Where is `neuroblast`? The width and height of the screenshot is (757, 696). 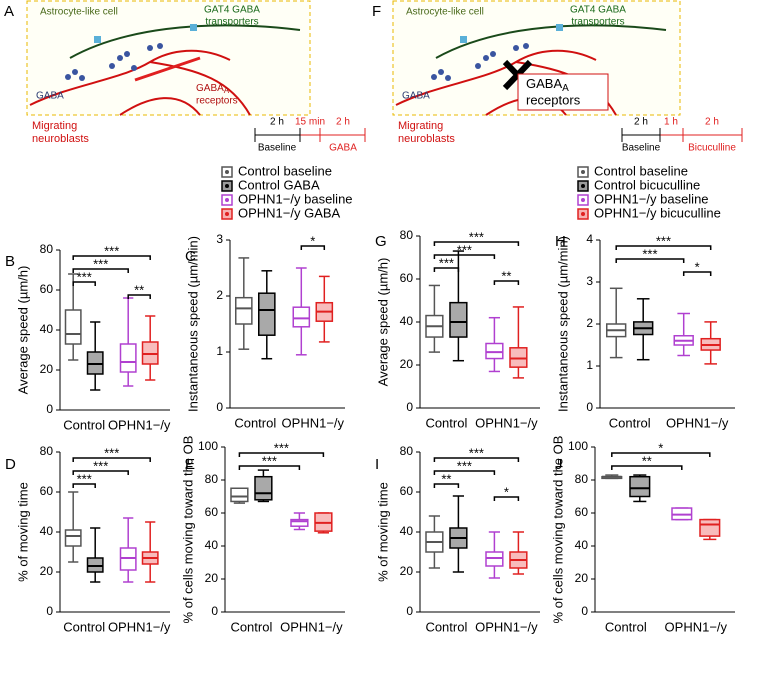
neuroblast is located at coordinates (130, 77).